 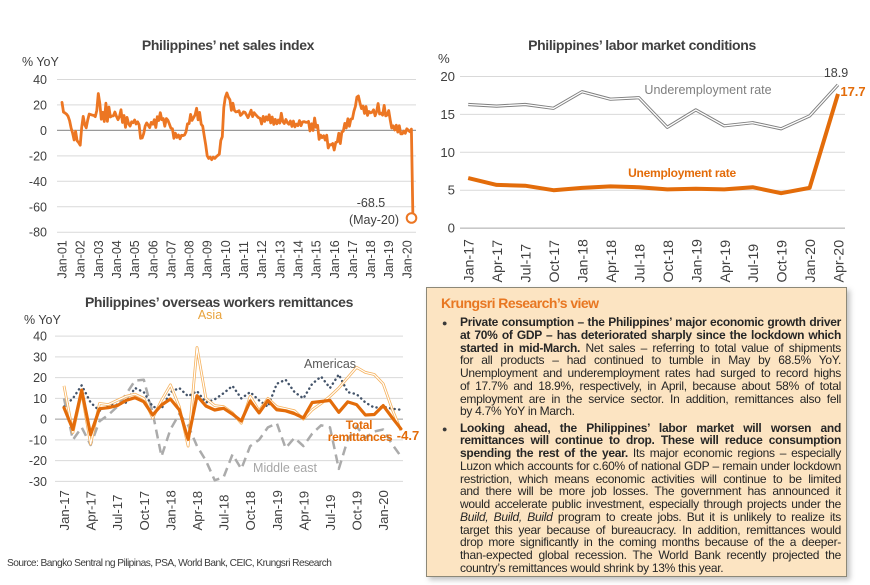 I want to click on svg-text: Total, so click(x=359, y=425).